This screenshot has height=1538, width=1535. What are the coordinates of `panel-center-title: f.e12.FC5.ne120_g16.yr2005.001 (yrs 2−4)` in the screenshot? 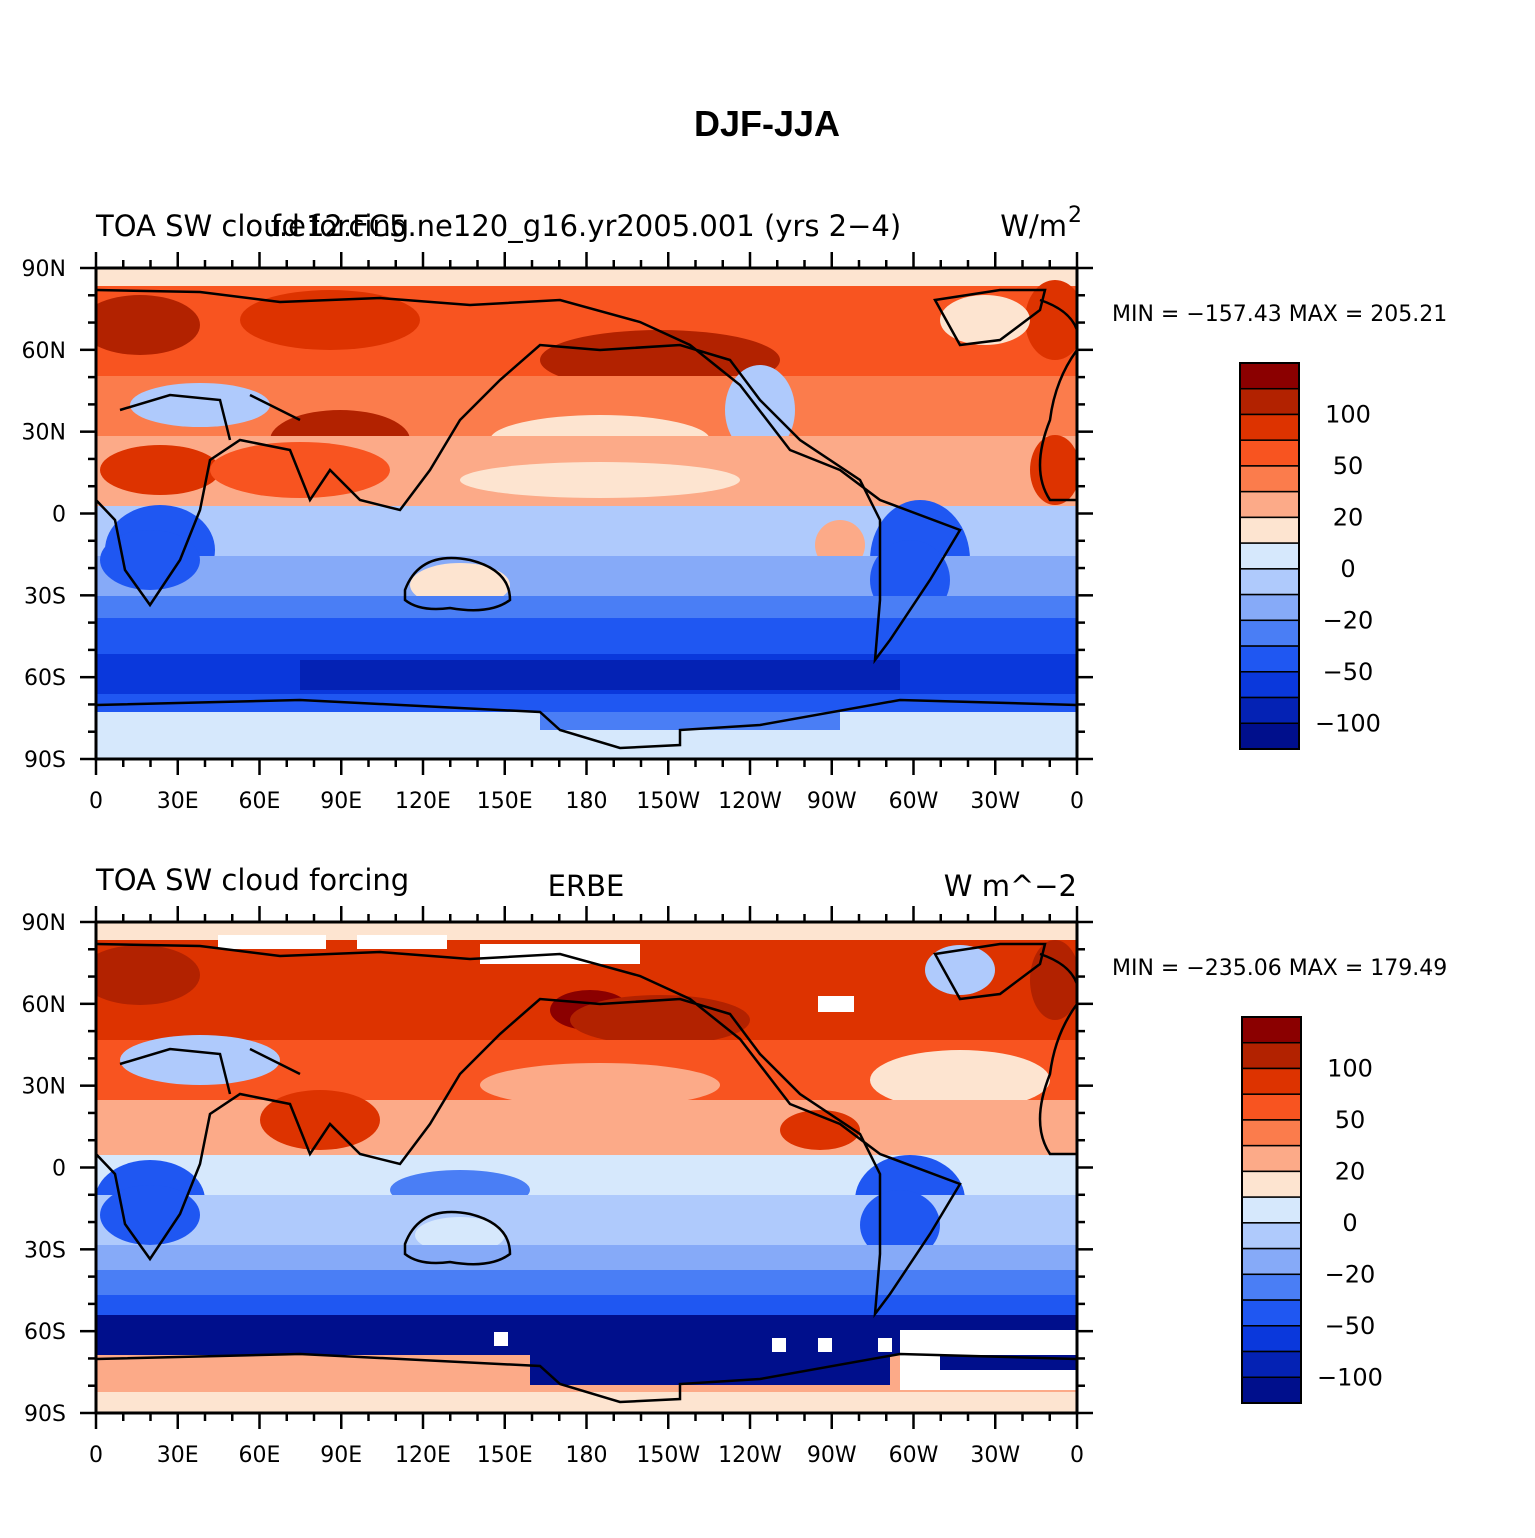 It's located at (586, 226).